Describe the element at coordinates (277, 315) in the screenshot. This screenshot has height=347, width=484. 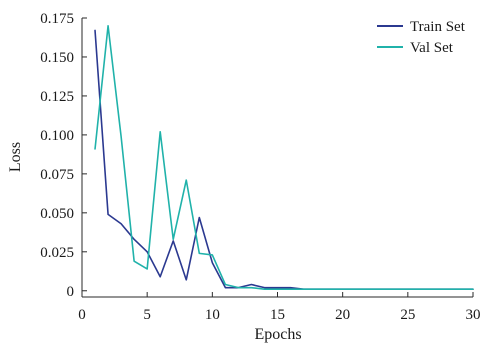
I see `x-tick-label: 15` at that location.